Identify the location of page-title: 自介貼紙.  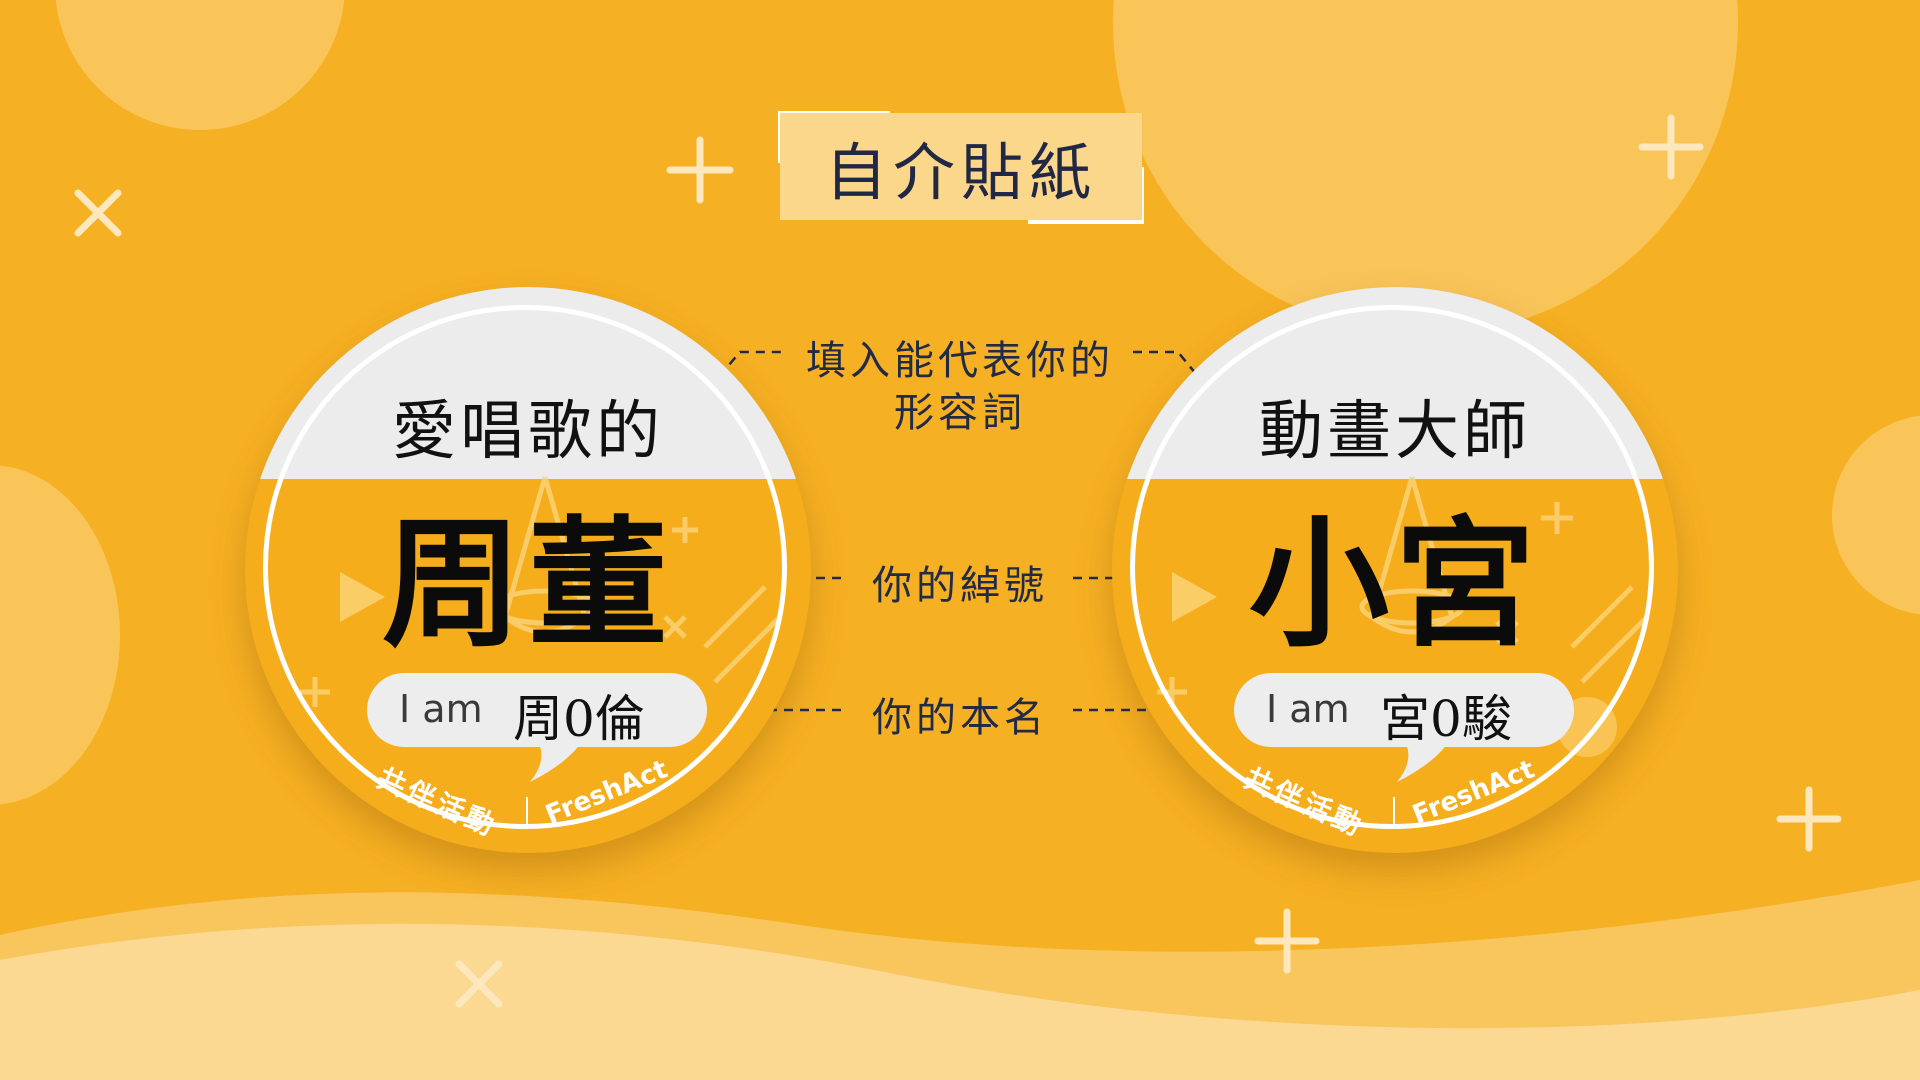
(960, 172).